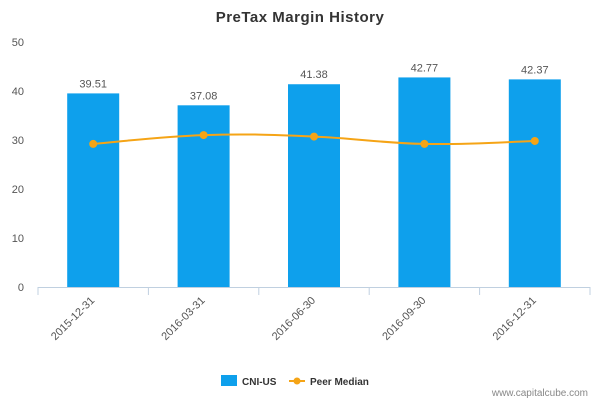  I want to click on bar-data-label: 41.38, so click(314, 75).